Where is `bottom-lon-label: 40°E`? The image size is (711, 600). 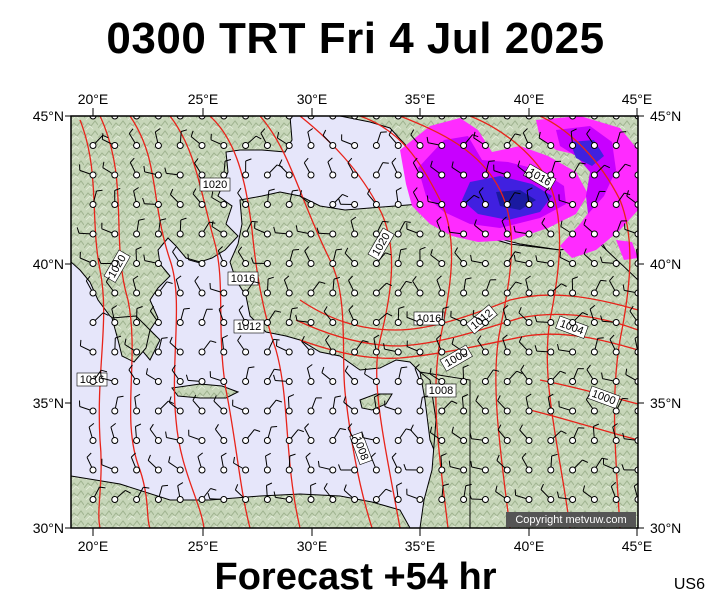
bottom-lon-label: 40°E is located at coordinates (529, 546).